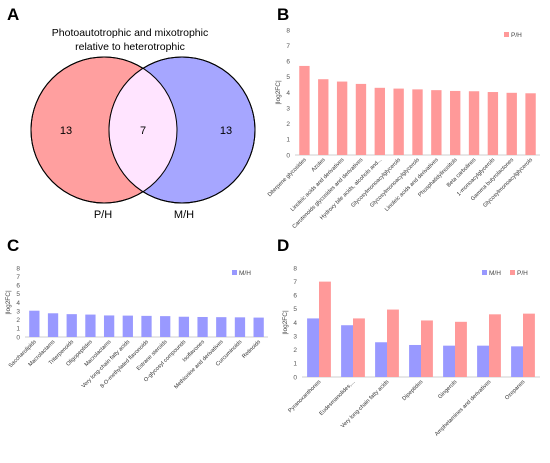 This screenshot has height=463, width=550. Describe the element at coordinates (283, 245) in the screenshot. I see `panel-letter-d: D` at that location.